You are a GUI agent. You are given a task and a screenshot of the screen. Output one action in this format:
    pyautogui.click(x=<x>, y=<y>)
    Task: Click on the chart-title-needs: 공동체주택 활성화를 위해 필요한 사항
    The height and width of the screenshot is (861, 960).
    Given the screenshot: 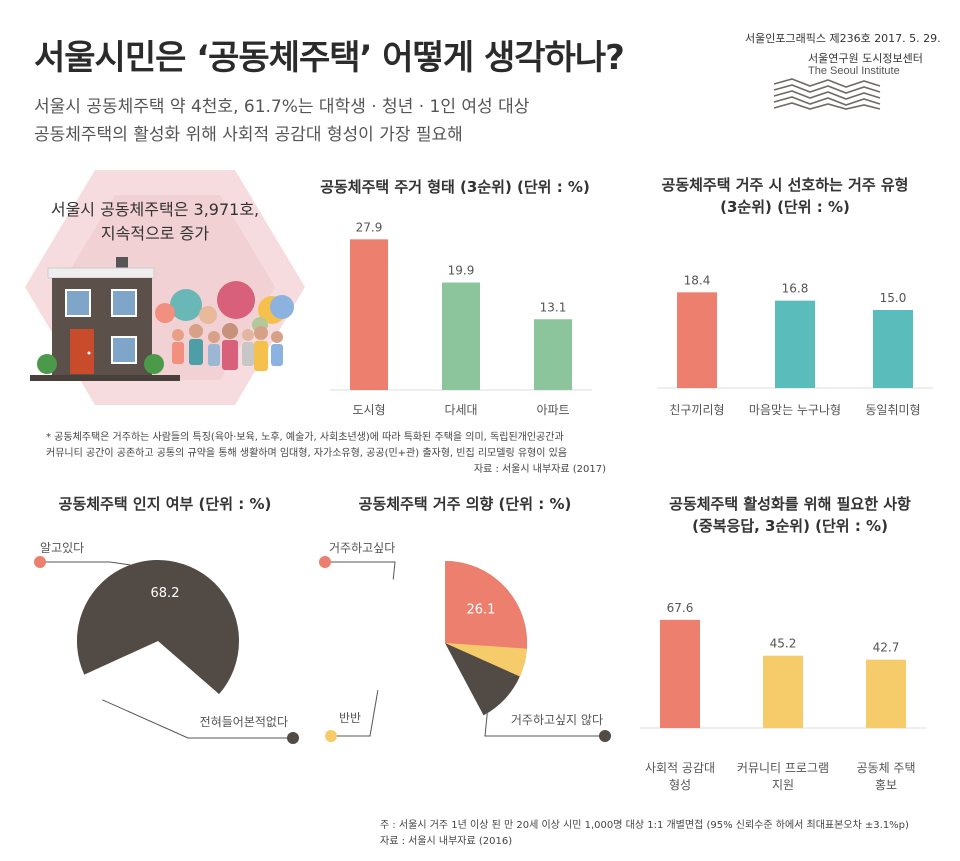 What is the action you would take?
    pyautogui.click(x=790, y=504)
    